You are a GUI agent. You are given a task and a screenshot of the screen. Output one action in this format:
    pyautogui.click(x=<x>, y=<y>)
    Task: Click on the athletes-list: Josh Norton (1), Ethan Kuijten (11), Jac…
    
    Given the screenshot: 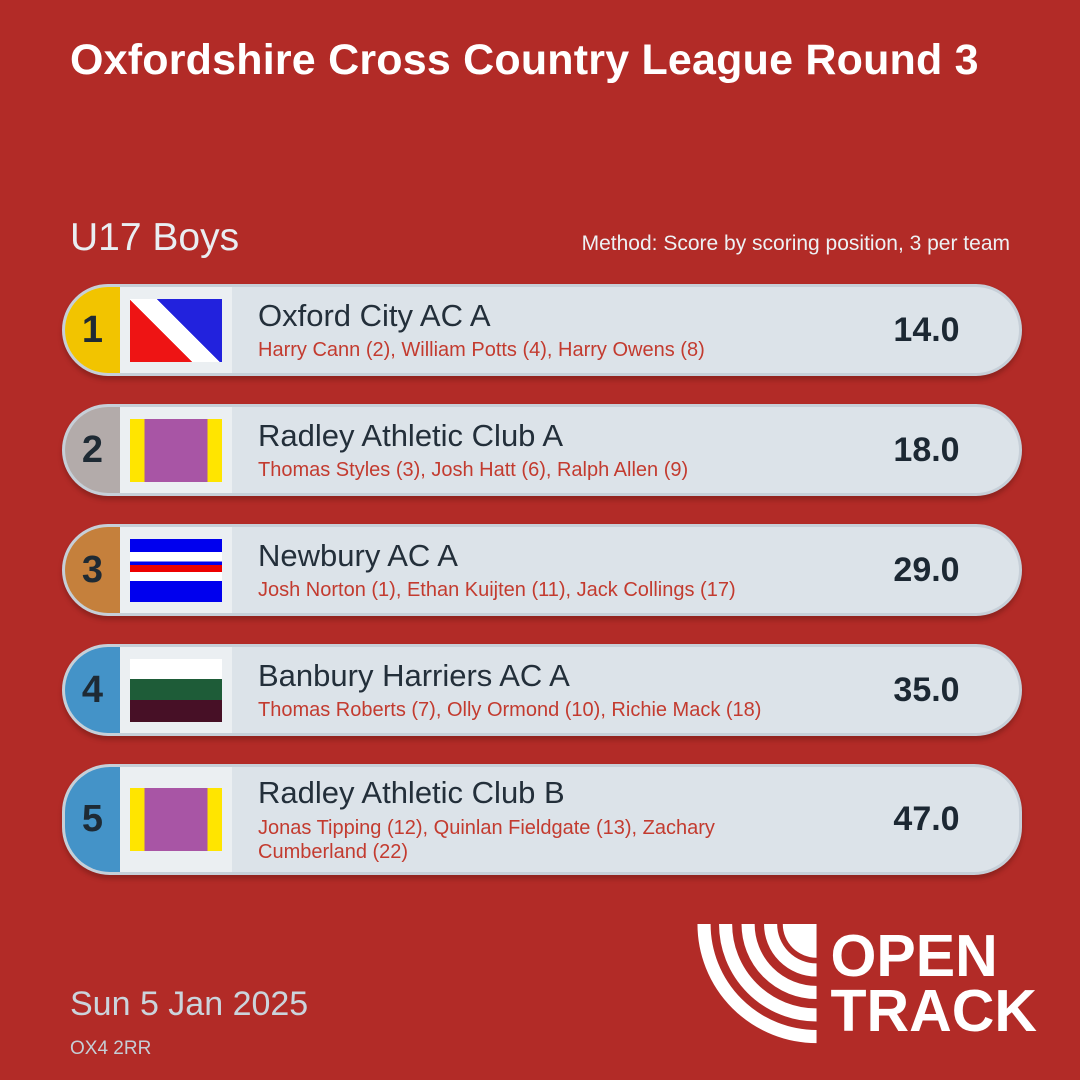 What is the action you would take?
    pyautogui.click(x=497, y=590)
    